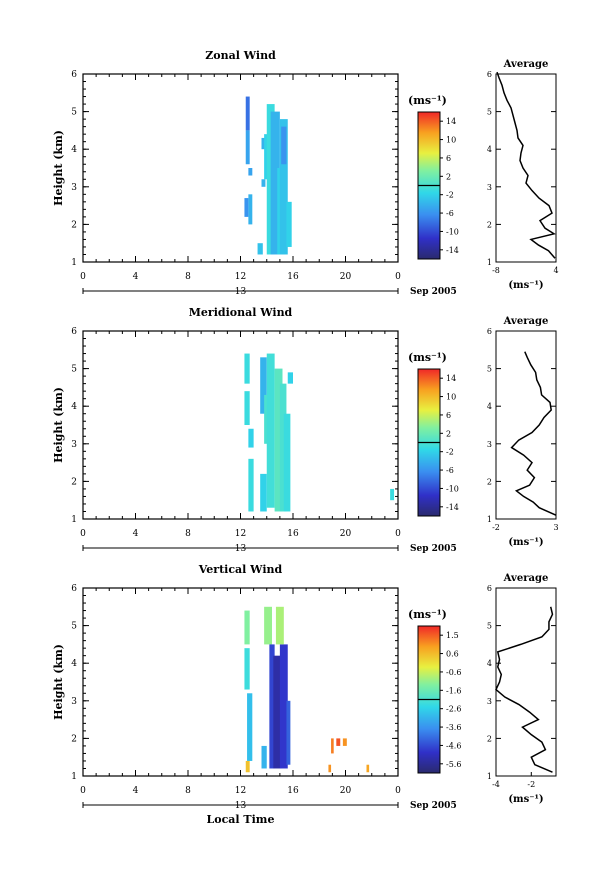 The height and width of the screenshot is (873, 610). Describe the element at coordinates (451, 397) in the screenshot. I see `colorbar-tick-label: 10` at that location.